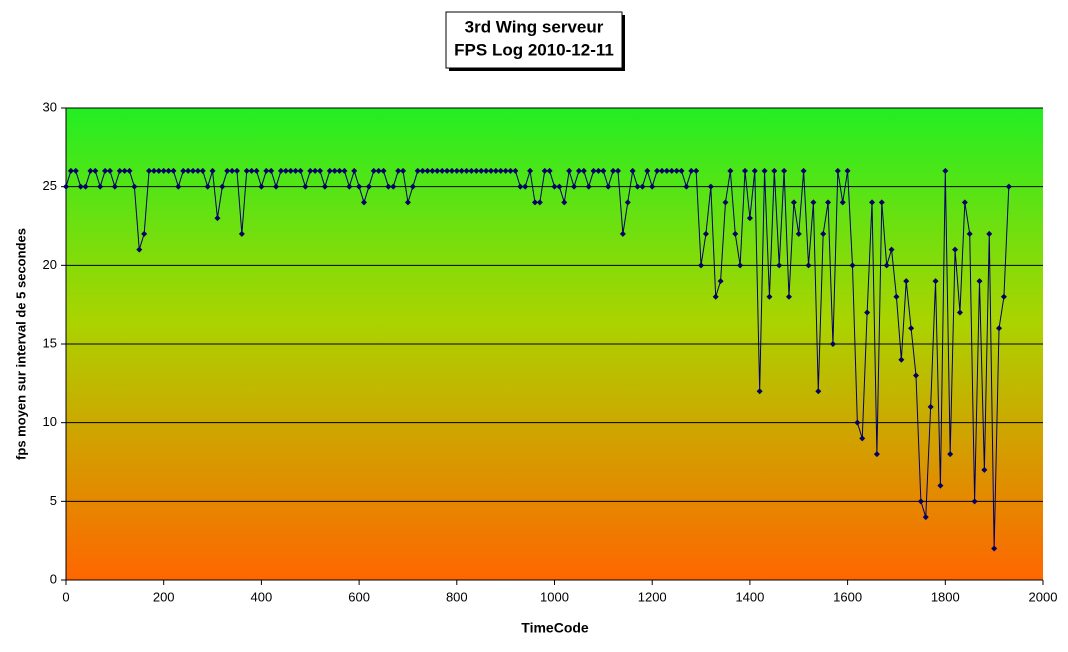 This screenshot has width=1068, height=652. Describe the element at coordinates (50, 264) in the screenshot. I see `y-tick-label: 20` at that location.